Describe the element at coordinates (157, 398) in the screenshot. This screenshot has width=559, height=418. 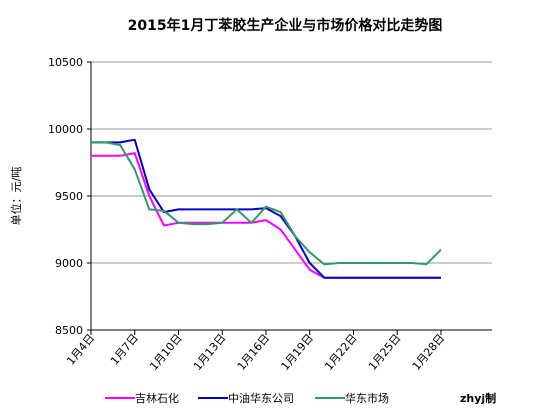
I see `legend-label: 吉林石化` at that location.